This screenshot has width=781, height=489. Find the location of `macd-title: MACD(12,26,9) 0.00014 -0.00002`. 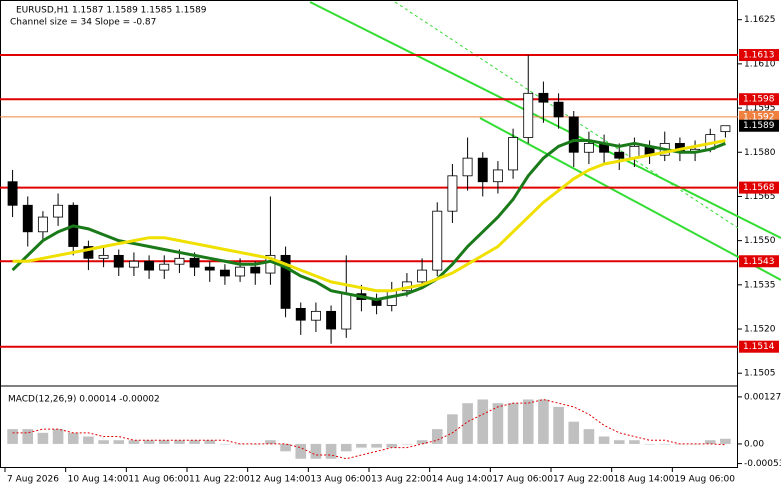

macd-title: MACD(12,26,9) 0.00014 -0.00002 is located at coordinates (84, 400).